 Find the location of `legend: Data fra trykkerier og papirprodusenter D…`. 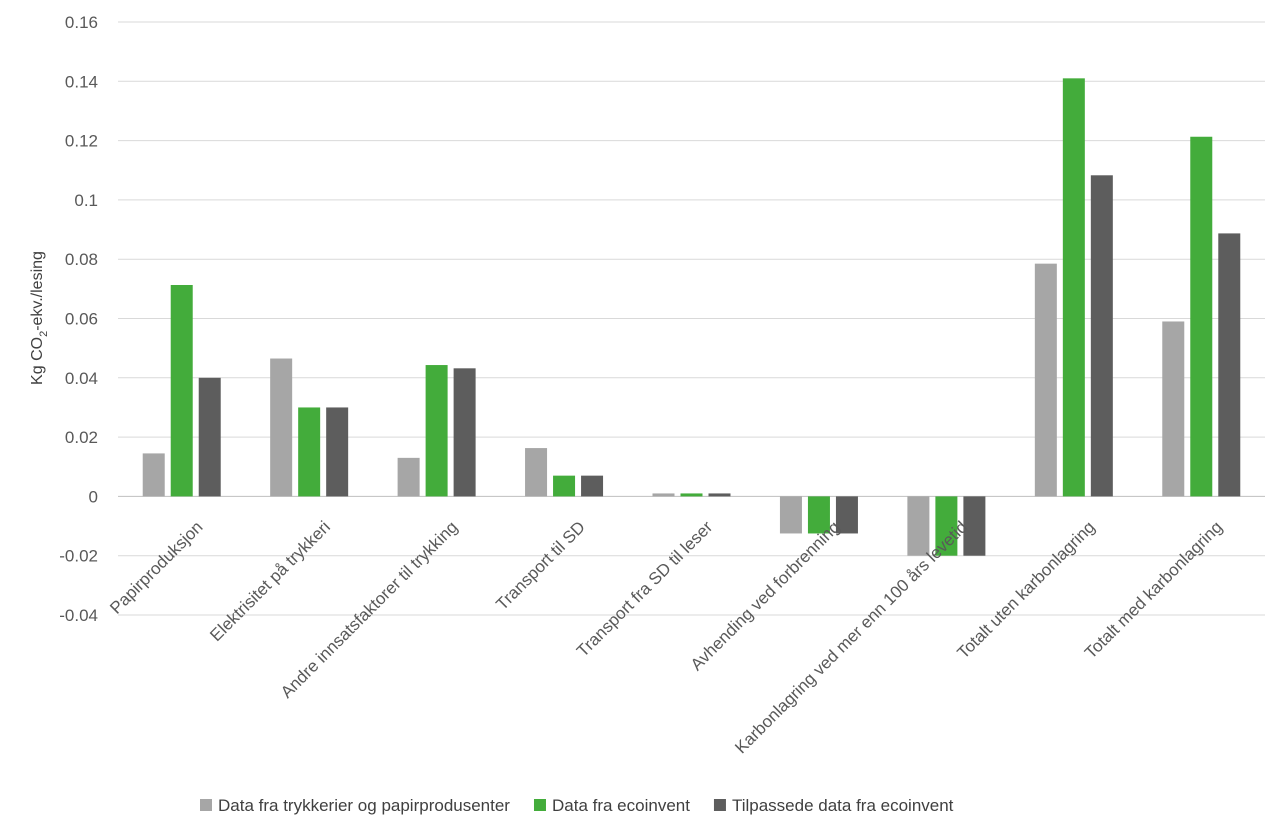

legend: Data fra trykkerier og papirprodusenter D… is located at coordinates (577, 805).